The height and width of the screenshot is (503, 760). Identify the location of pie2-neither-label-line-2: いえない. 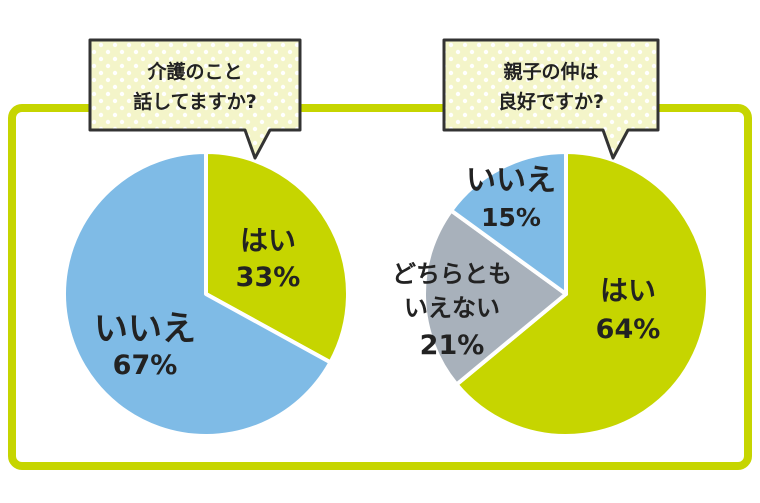
(452, 308).